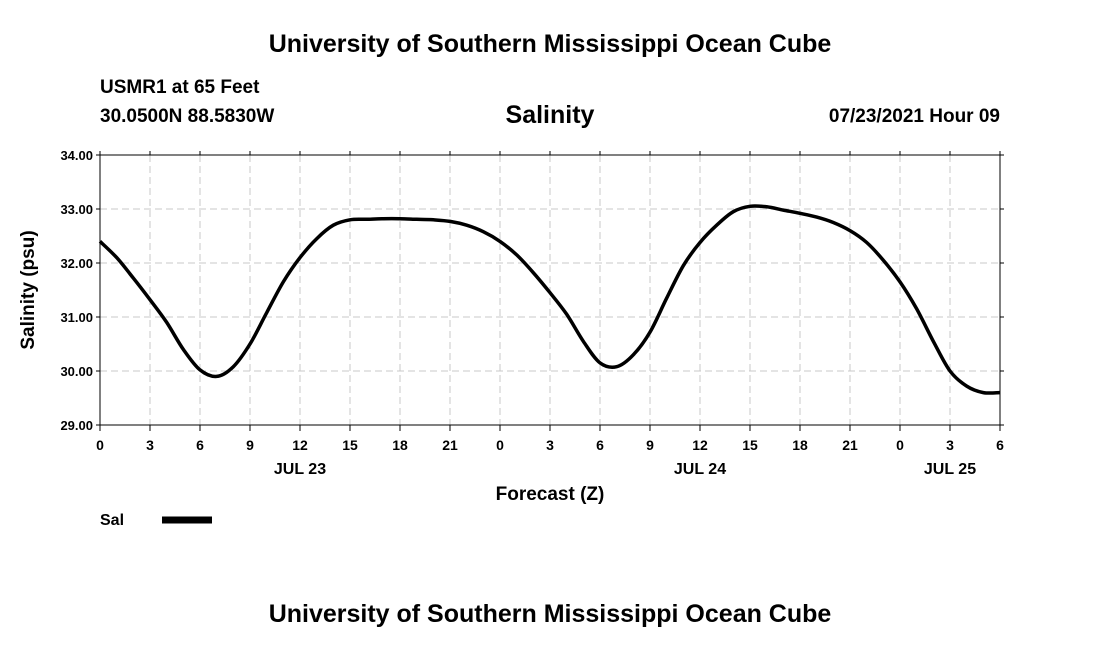 The image size is (1100, 650). I want to click on forecast-timestamp: 07/23/2021 Hour 09, so click(914, 116).